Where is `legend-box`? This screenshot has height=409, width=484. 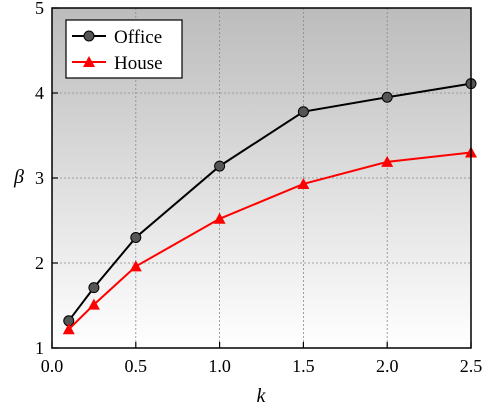 legend-box is located at coordinates (124, 49).